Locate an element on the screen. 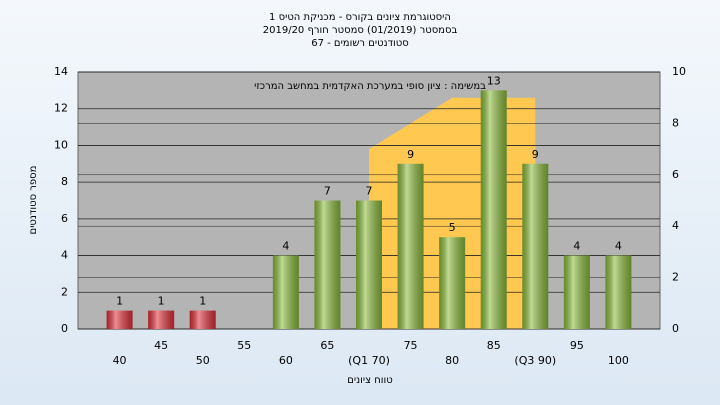  x-tick-label: 50 is located at coordinates (203, 360).